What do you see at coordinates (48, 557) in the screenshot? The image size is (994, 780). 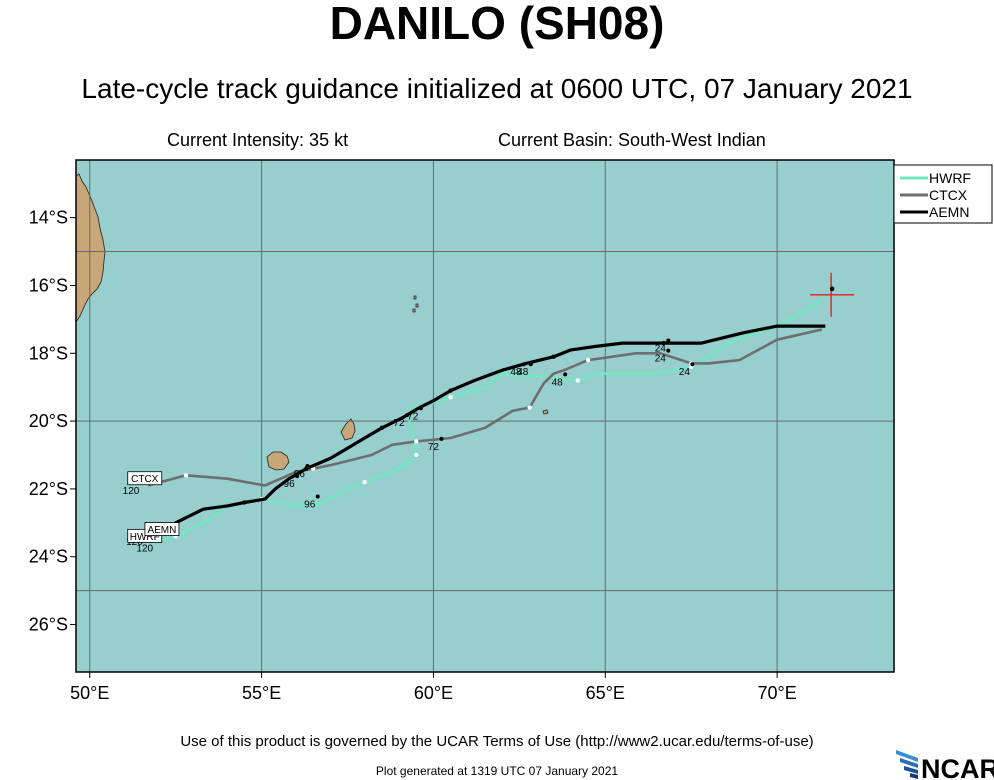 I see `y-tick-label: 24°S` at bounding box center [48, 557].